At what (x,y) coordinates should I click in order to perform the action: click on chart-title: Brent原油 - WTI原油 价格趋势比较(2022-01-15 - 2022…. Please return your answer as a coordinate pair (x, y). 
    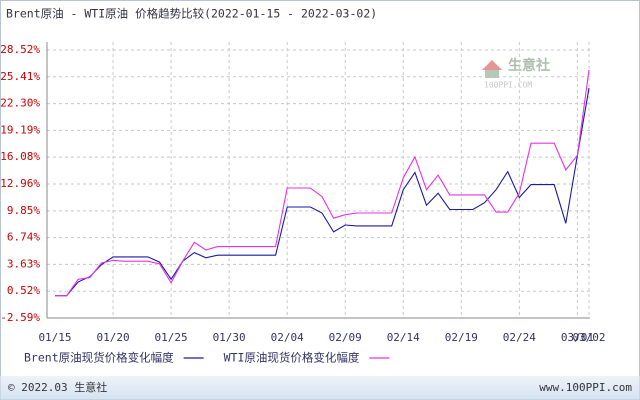
    Looking at the image, I should click on (191, 14).